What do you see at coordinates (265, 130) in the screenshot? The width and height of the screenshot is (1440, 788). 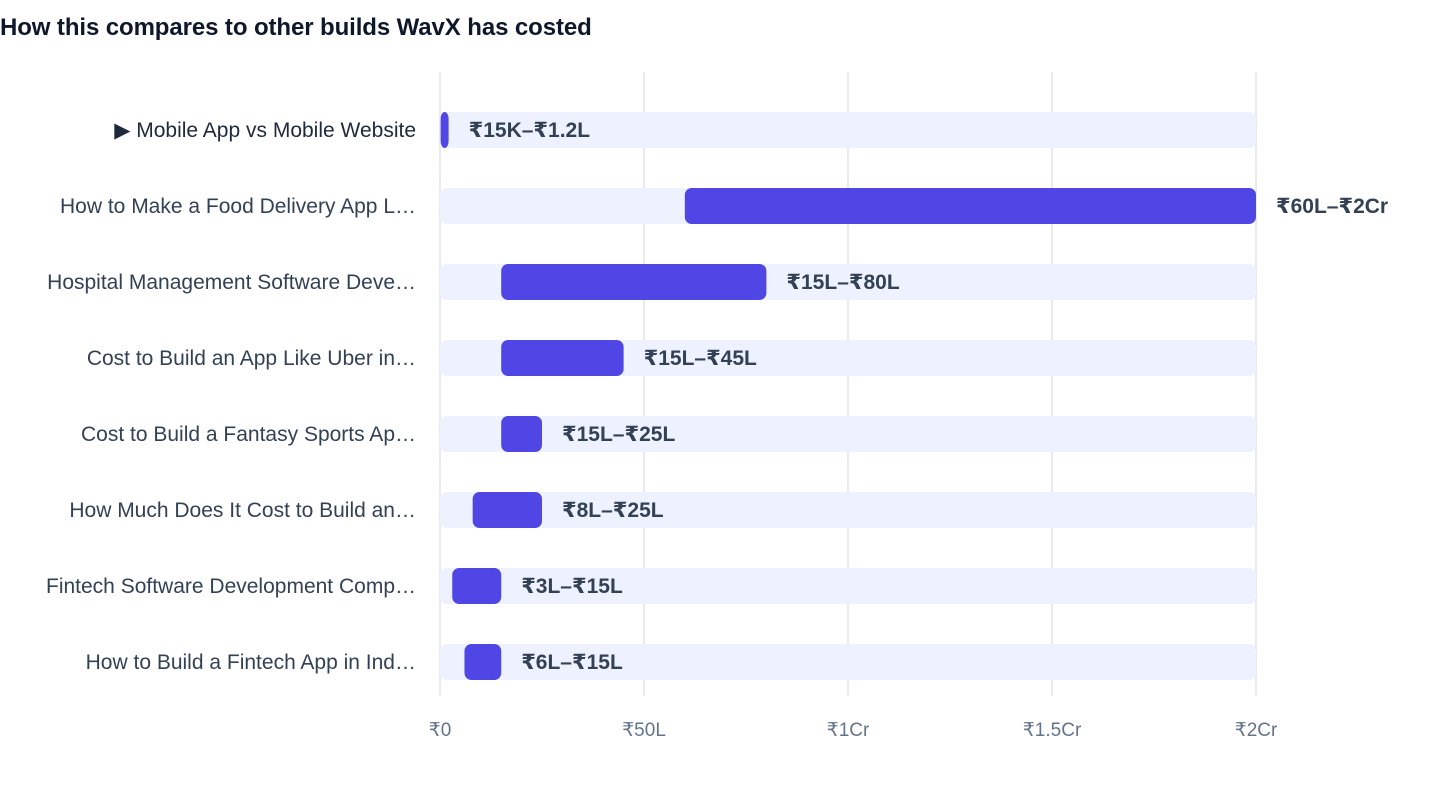 I see `row-label: ▶ Mobile App vs Mobile Website` at bounding box center [265, 130].